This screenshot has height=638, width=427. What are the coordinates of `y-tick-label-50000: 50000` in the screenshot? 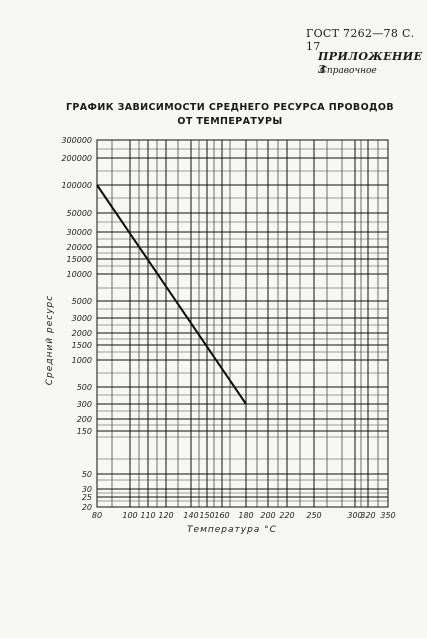 It's located at (79, 213).